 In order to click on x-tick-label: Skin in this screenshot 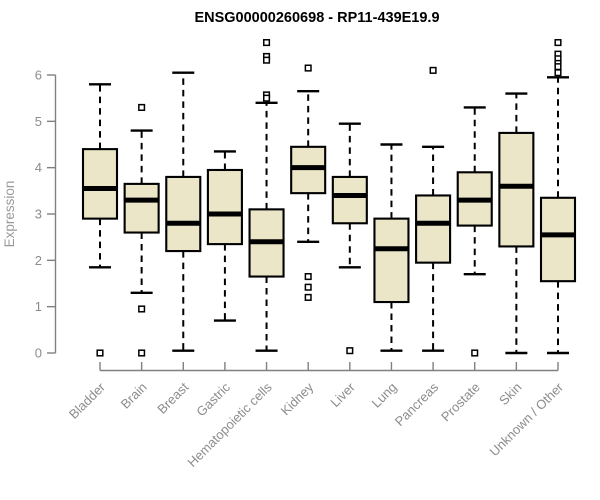, I will do `click(510, 394)`.